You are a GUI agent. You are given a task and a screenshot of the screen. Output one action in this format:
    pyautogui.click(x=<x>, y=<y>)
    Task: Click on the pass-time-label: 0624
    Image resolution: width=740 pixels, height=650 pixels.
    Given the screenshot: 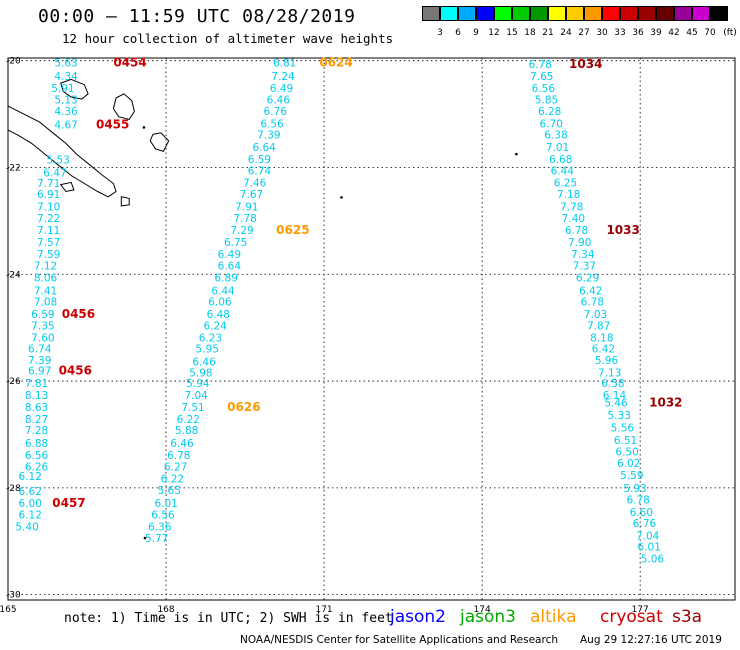 What is the action you would take?
    pyautogui.click(x=335, y=62)
    